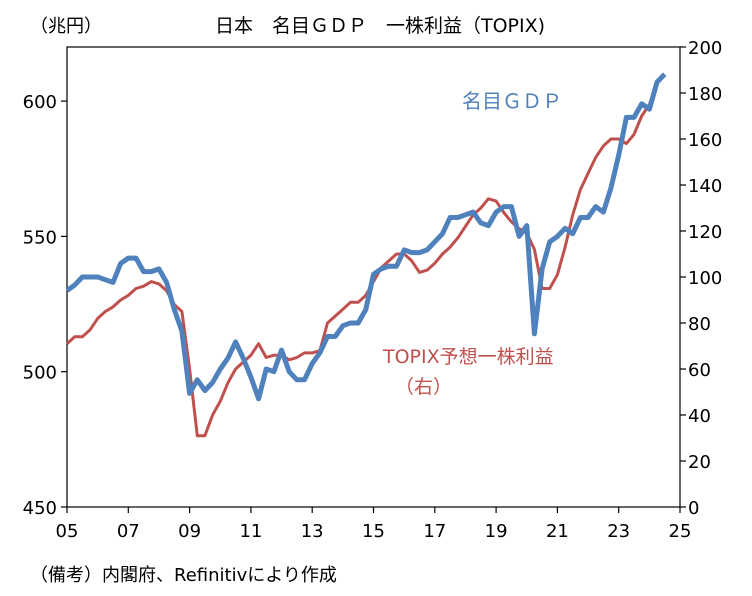 This screenshot has height=596, width=752. Describe the element at coordinates (693, 508) in the screenshot. I see `right-tick-label: 0` at that location.